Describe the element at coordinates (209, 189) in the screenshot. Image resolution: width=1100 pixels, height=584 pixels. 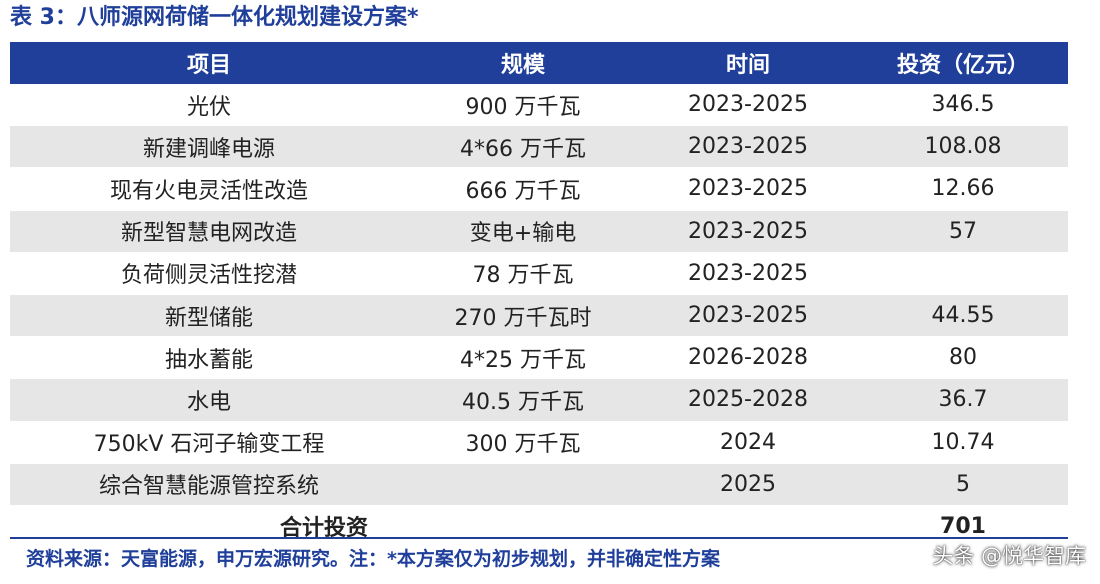
I see `cell-item: 现有火电灵活性改造` at that location.